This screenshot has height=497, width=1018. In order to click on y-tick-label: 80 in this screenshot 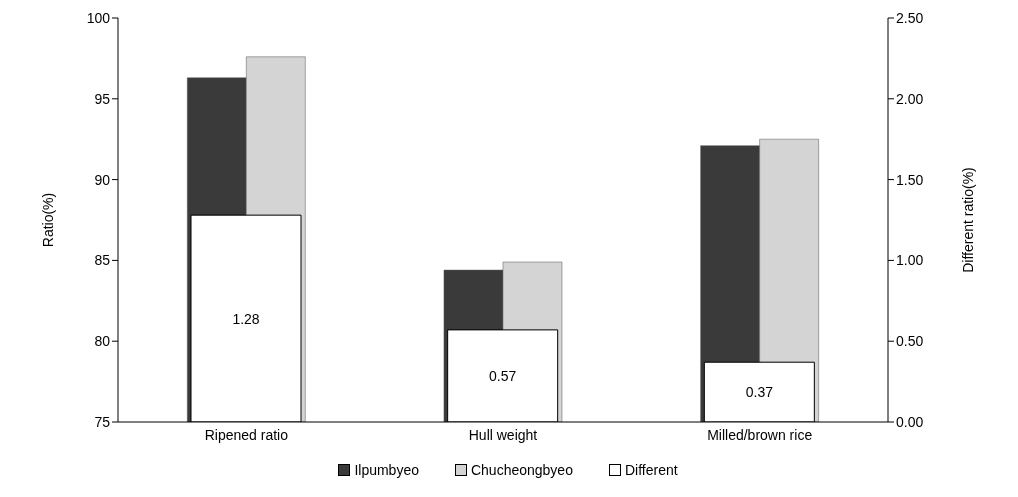, I will do `click(102, 341)`.